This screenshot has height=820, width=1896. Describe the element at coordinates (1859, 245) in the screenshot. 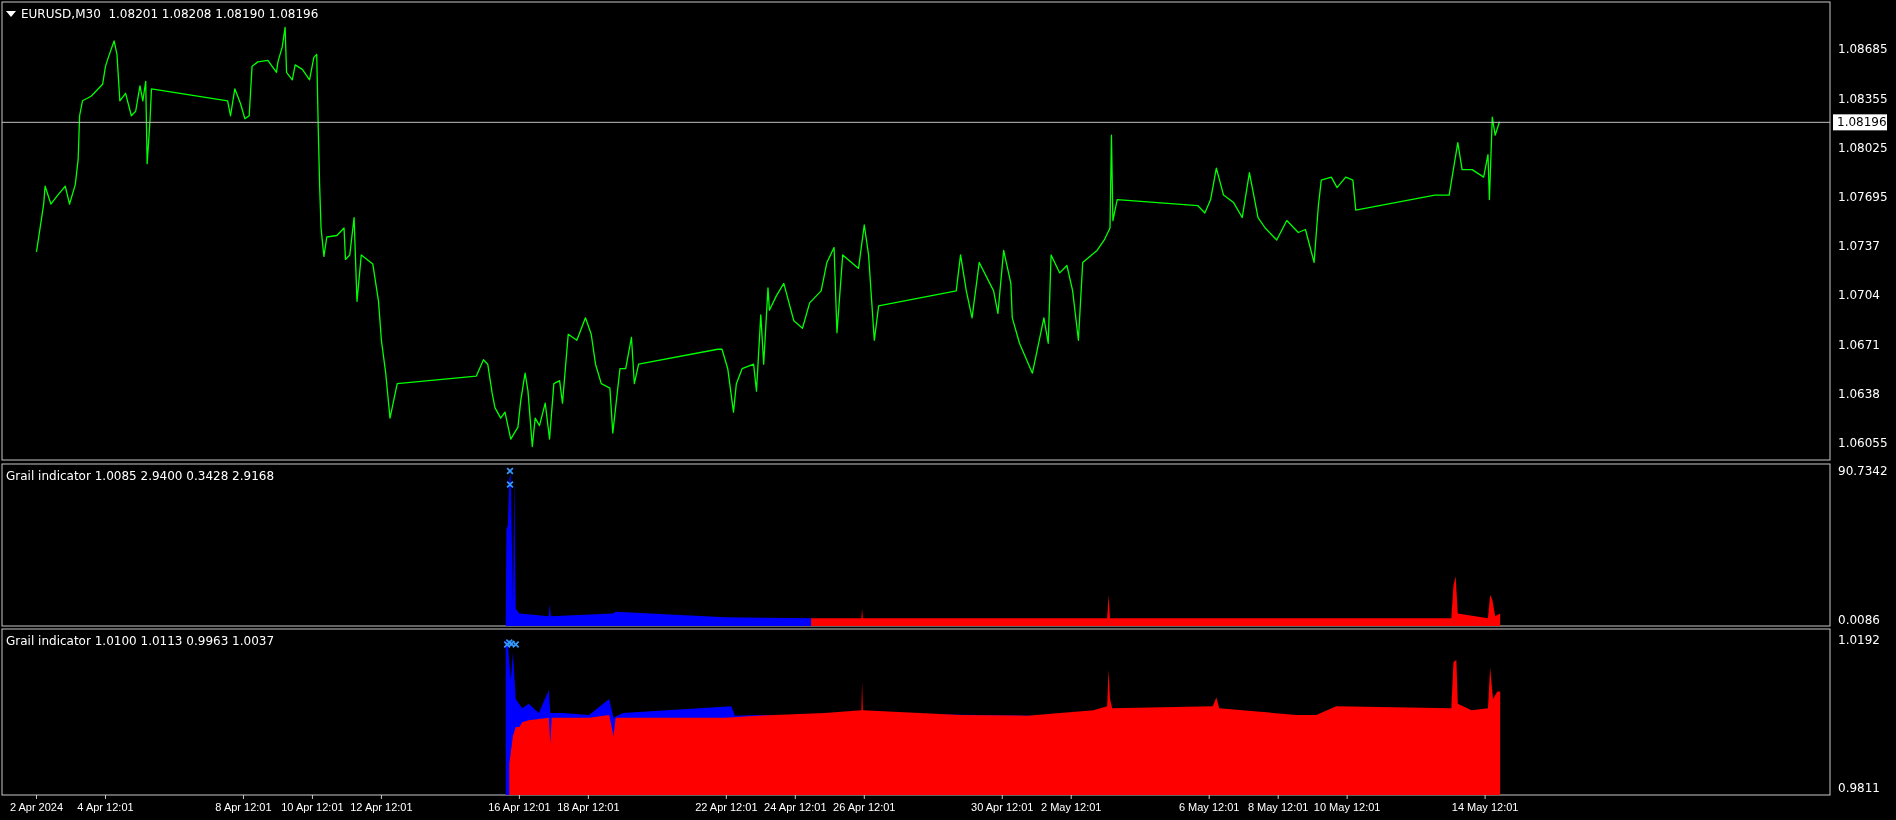

I see `y-tick-label: 1.0737` at that location.